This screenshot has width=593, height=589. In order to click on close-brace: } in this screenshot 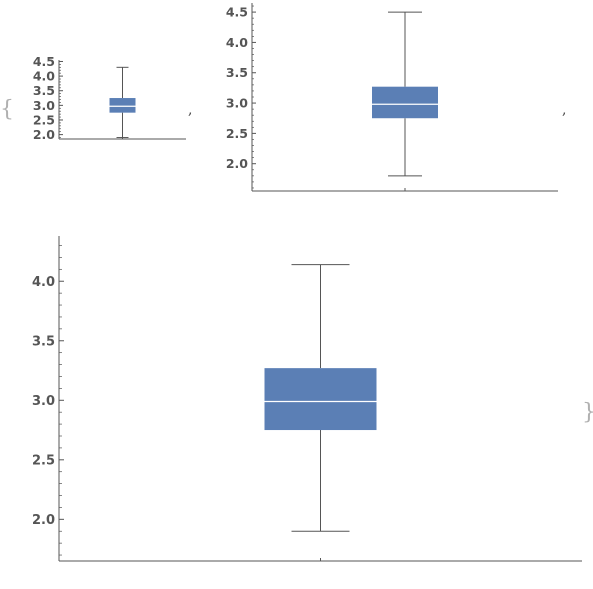, I will do `click(587, 412)`.